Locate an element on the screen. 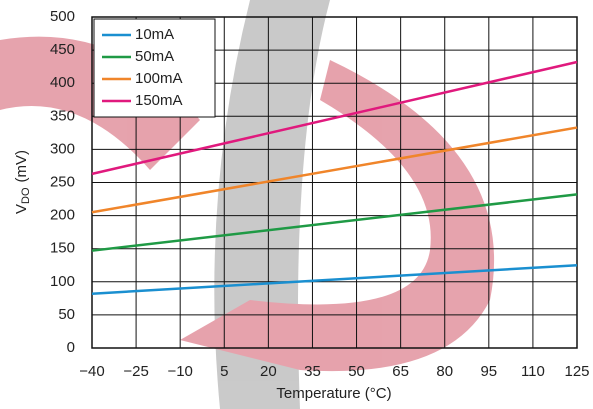 The width and height of the screenshot is (593, 409). x-tick-label: 35 is located at coordinates (312, 371).